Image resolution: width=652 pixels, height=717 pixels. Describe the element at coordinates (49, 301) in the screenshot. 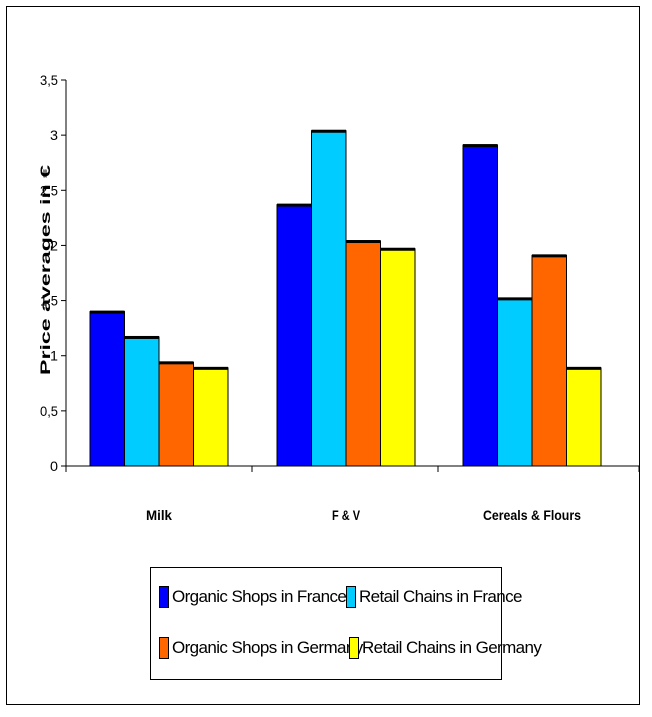

I see `y-tick-label: 1,5` at that location.